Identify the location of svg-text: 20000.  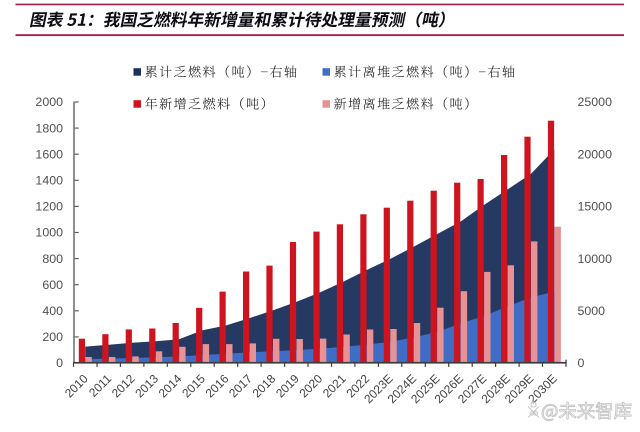
(595, 154).